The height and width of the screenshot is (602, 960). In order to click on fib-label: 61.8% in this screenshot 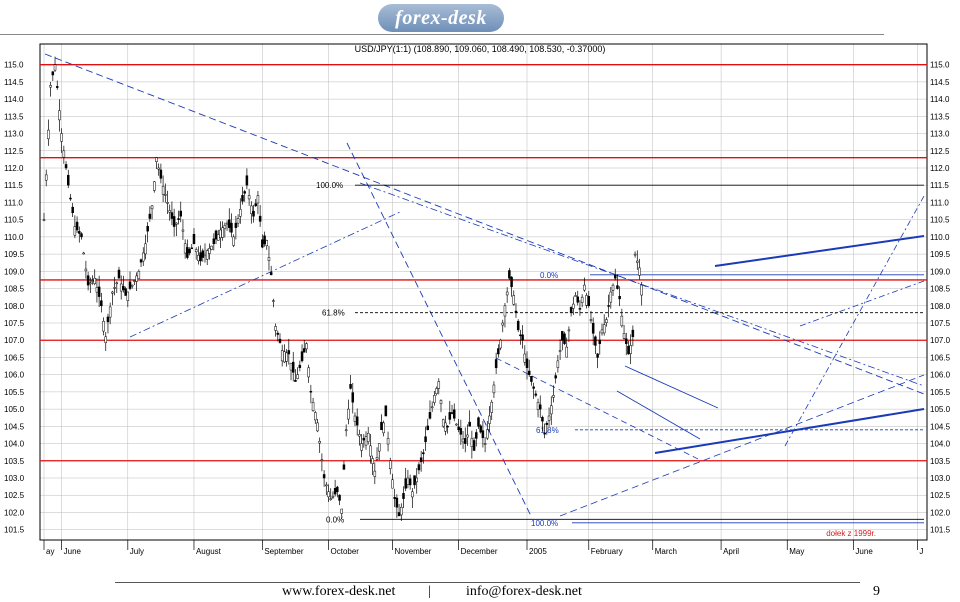, I will do `click(333, 313)`.